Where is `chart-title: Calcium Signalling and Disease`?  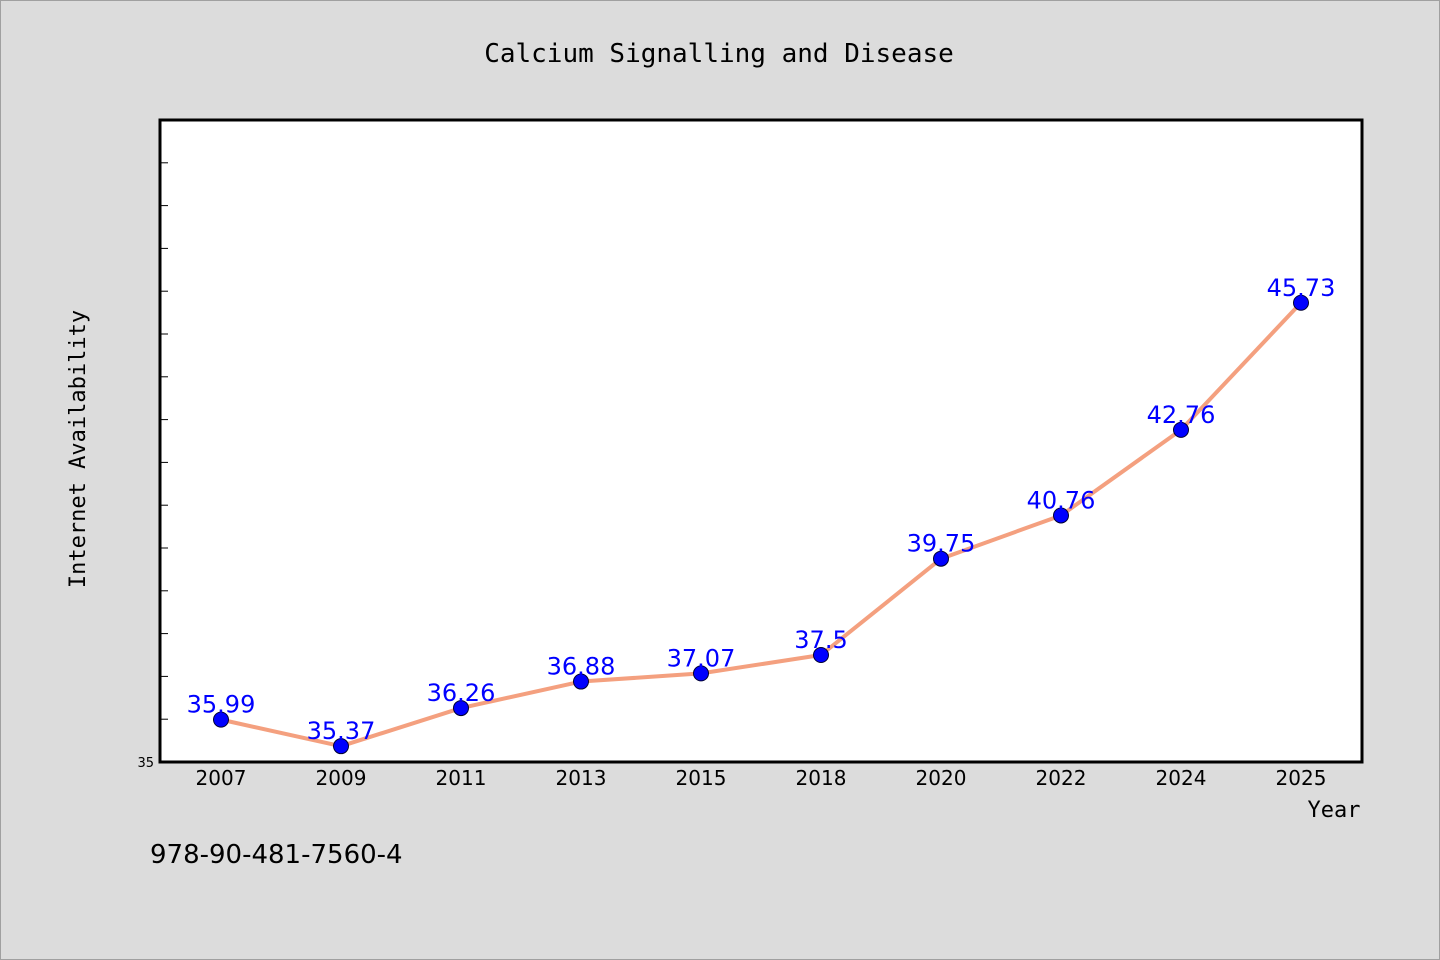 chart-title: Calcium Signalling and Disease is located at coordinates (719, 54).